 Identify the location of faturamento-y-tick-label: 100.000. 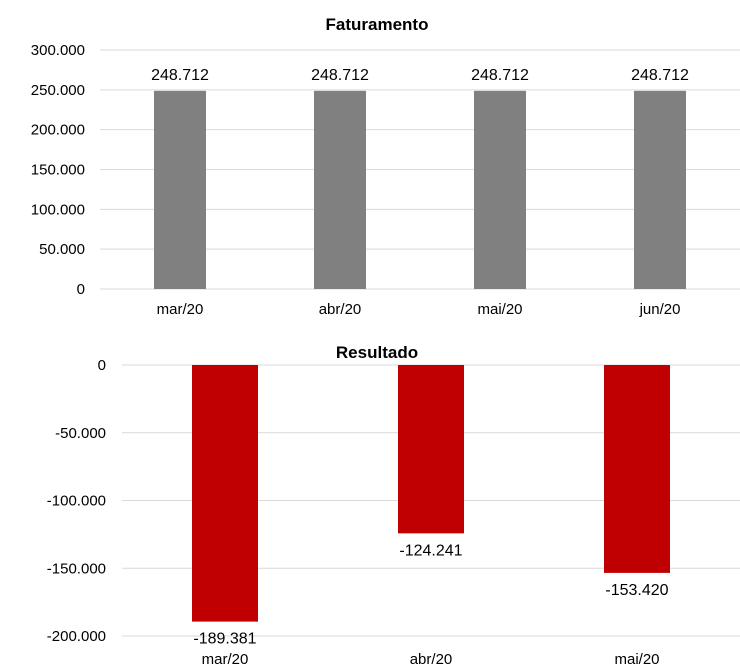
(58, 209).